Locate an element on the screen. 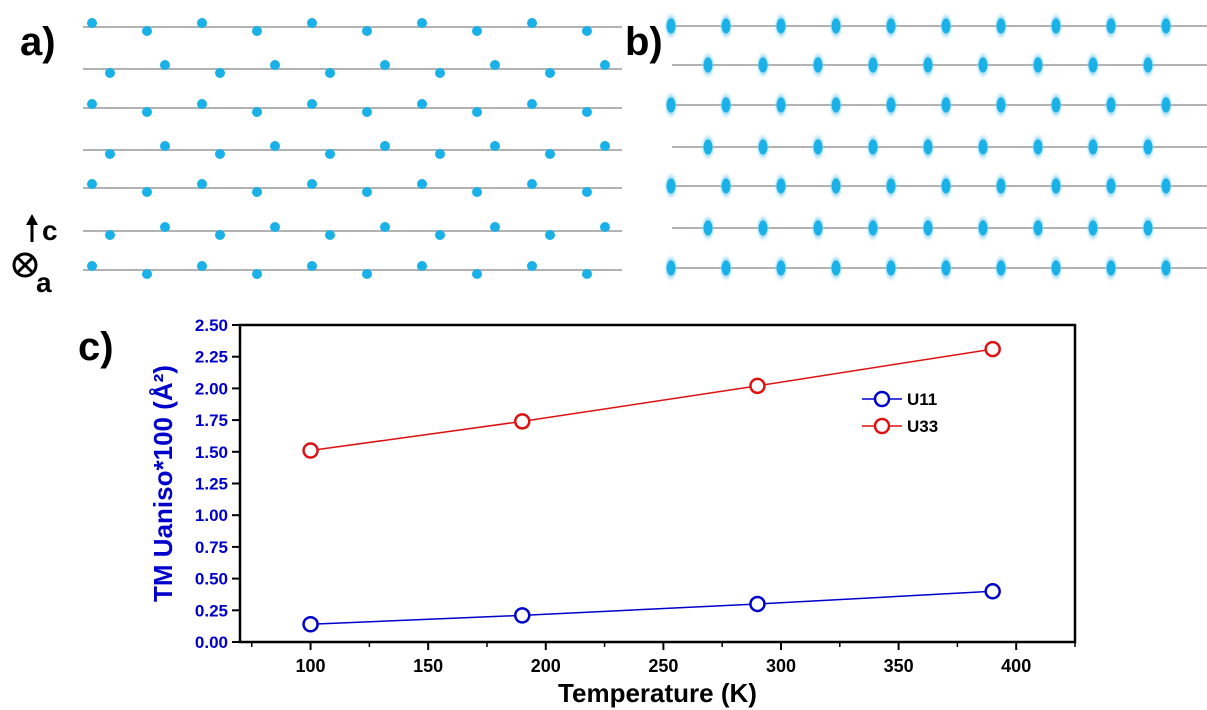 The height and width of the screenshot is (710, 1207). x-tick-label: 350 is located at coordinates (899, 666).